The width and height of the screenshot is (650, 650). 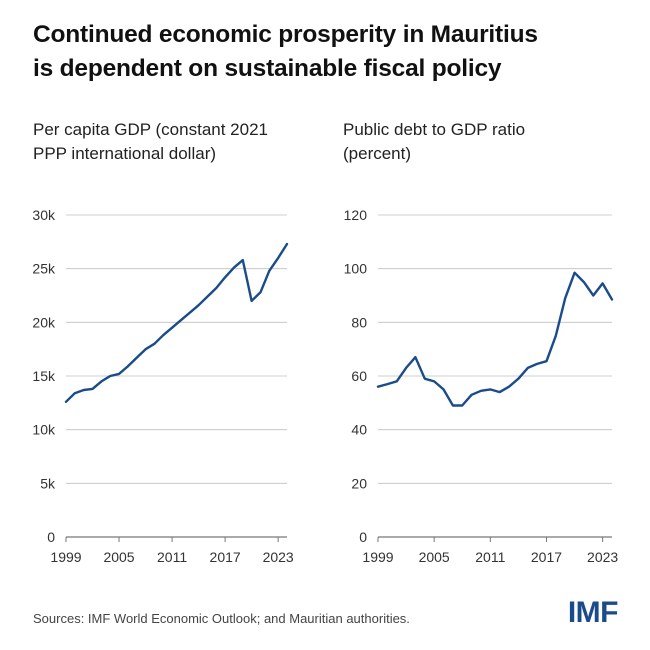 What do you see at coordinates (593, 612) in the screenshot?
I see `imf-logo: IMF` at bounding box center [593, 612].